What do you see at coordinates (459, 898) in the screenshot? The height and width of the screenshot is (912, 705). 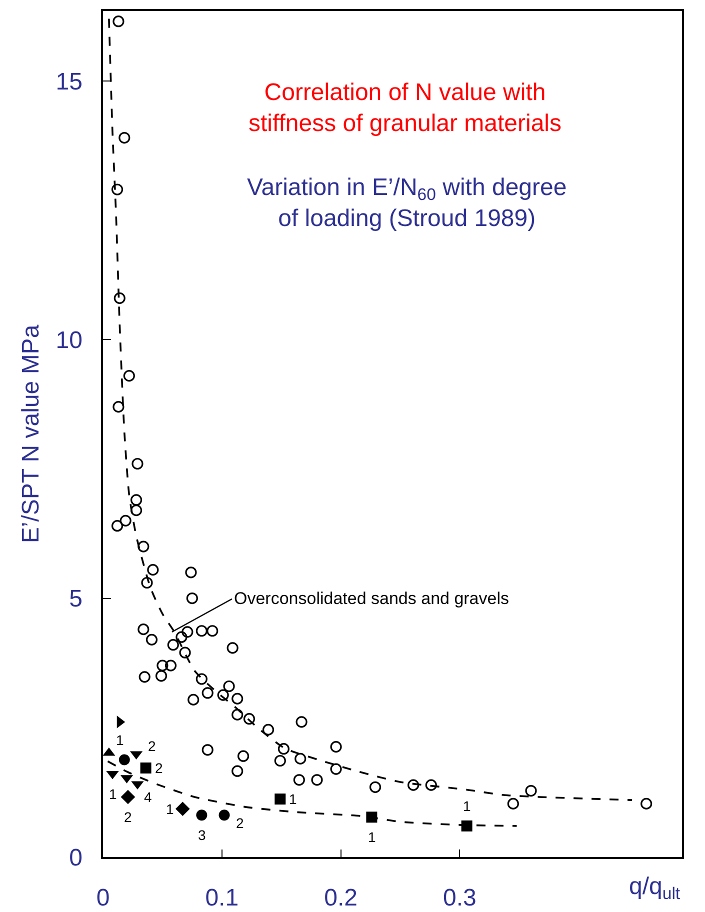 I see `x-tick-label: 0.3` at bounding box center [459, 898].